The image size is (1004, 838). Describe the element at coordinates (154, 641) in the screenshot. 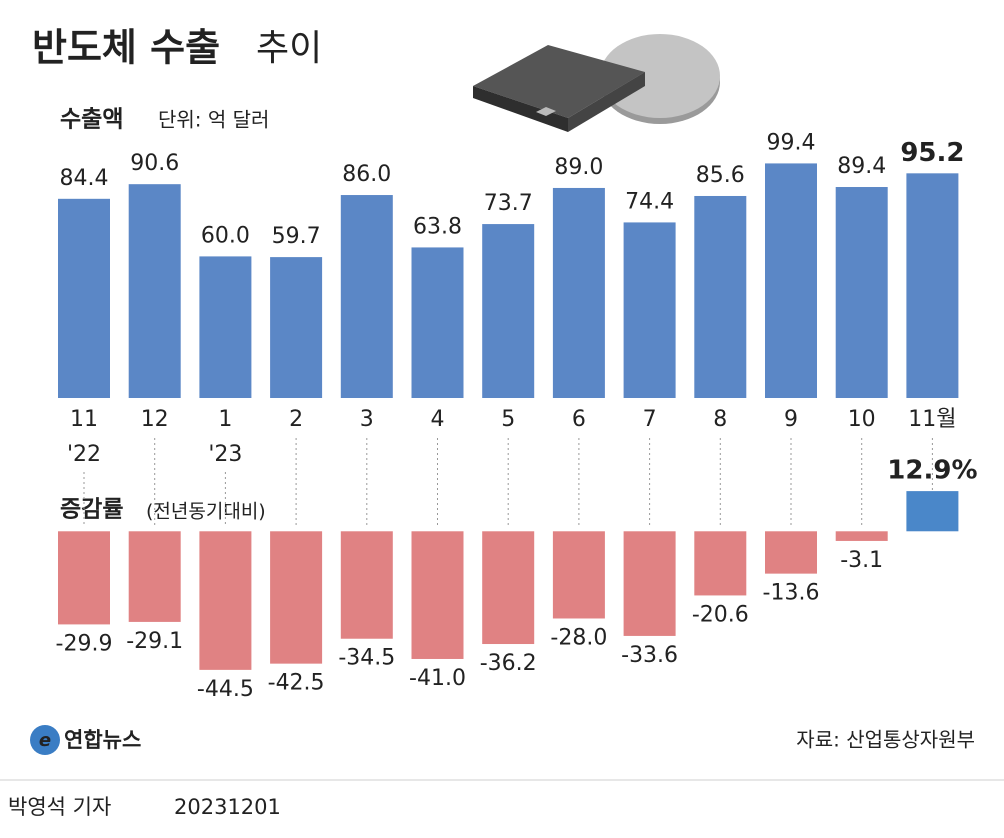

I see `value-label: -29.1` at that location.